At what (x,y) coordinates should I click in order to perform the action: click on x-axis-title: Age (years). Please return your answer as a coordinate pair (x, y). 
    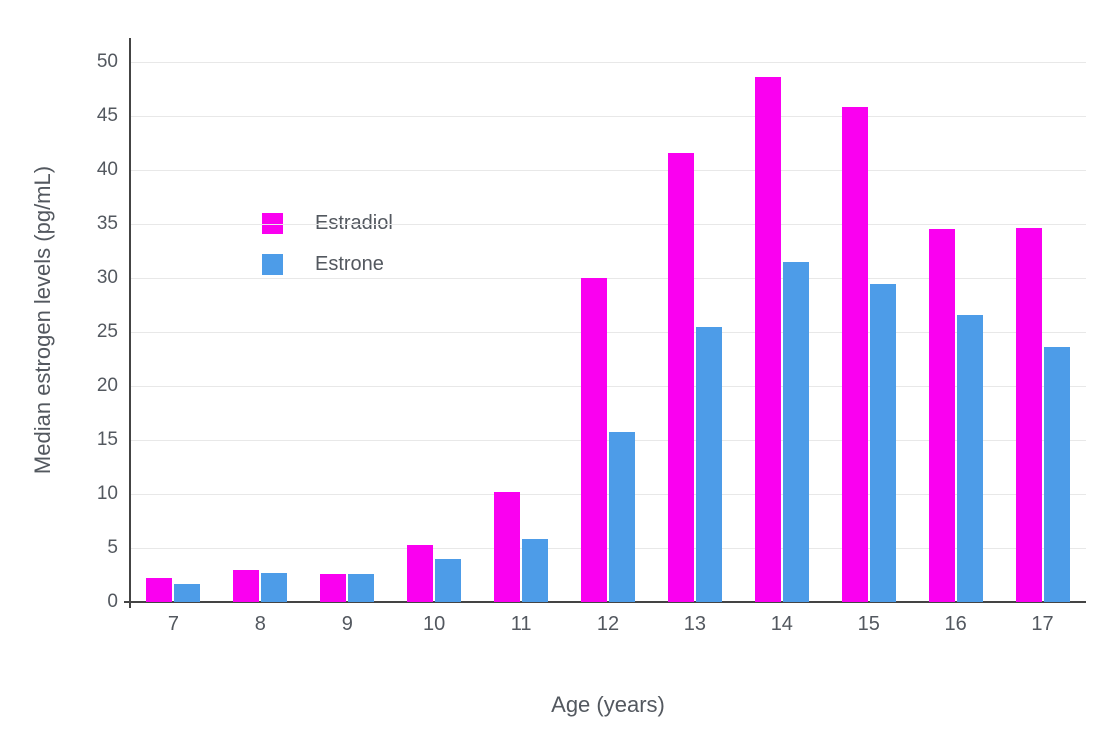
    Looking at the image, I should click on (608, 704).